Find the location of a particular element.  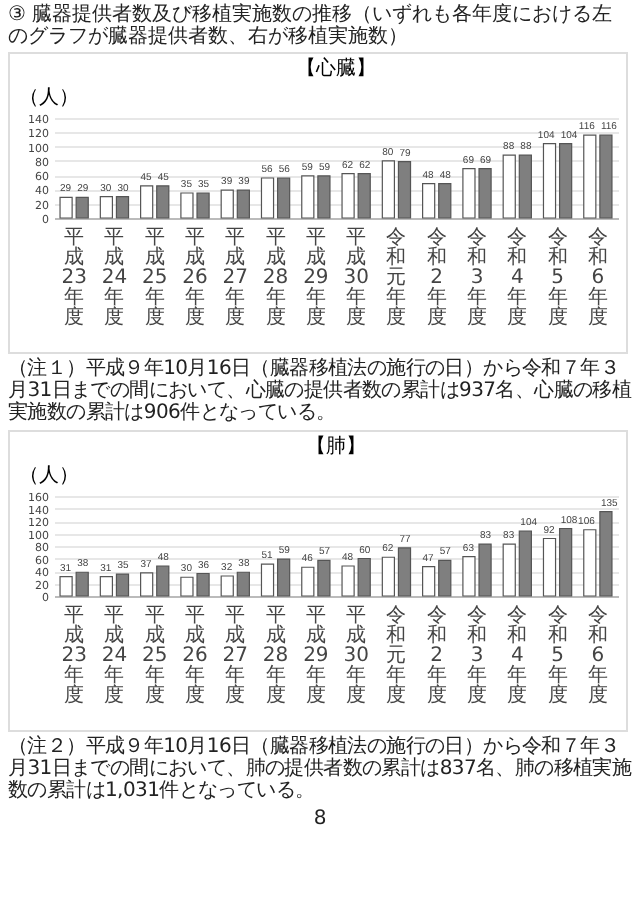

text: ③ 臓器提供者数及び移植実施数の推移（いずれも各年度における左のグラフが臓器提供者数、右が移植実施数） is located at coordinates (311, 26).